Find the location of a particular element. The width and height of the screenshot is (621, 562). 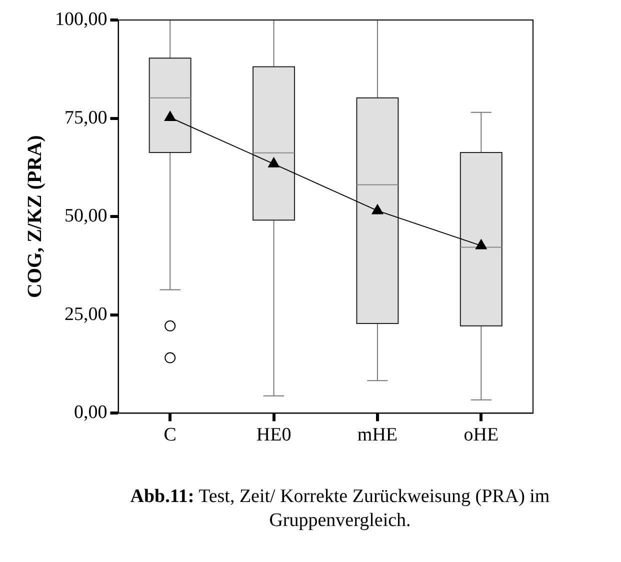

y-tick-label: 50,00 is located at coordinates (86, 216).